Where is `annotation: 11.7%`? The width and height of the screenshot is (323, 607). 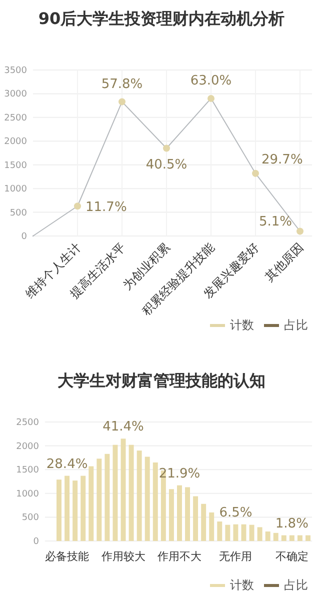
annotation: 11.7% is located at coordinates (106, 208).